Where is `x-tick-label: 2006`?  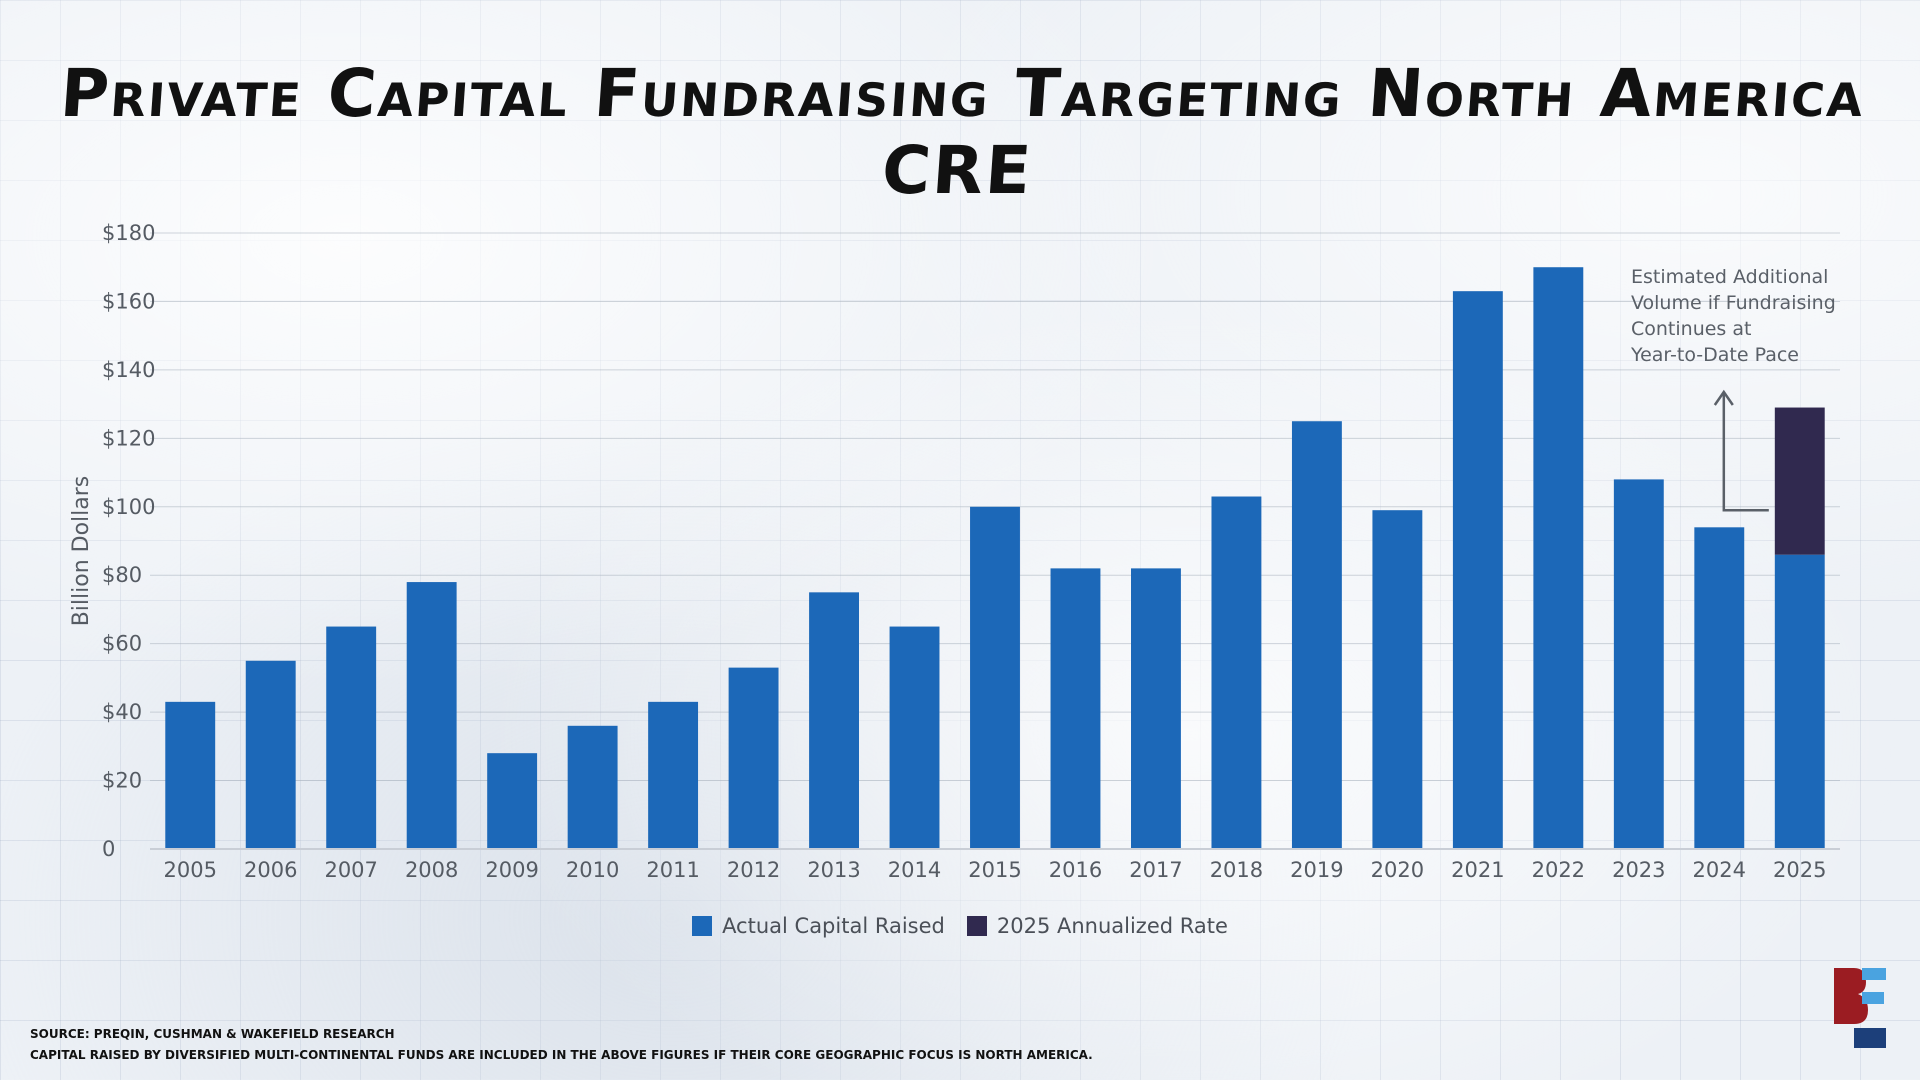
x-tick-label: 2006 is located at coordinates (270, 870).